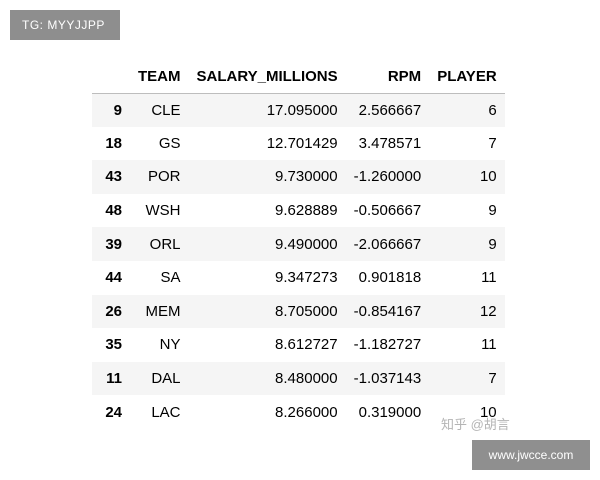 The width and height of the screenshot is (600, 480). What do you see at coordinates (387, 345) in the screenshot?
I see `cell-rpm: -1.182727` at bounding box center [387, 345].